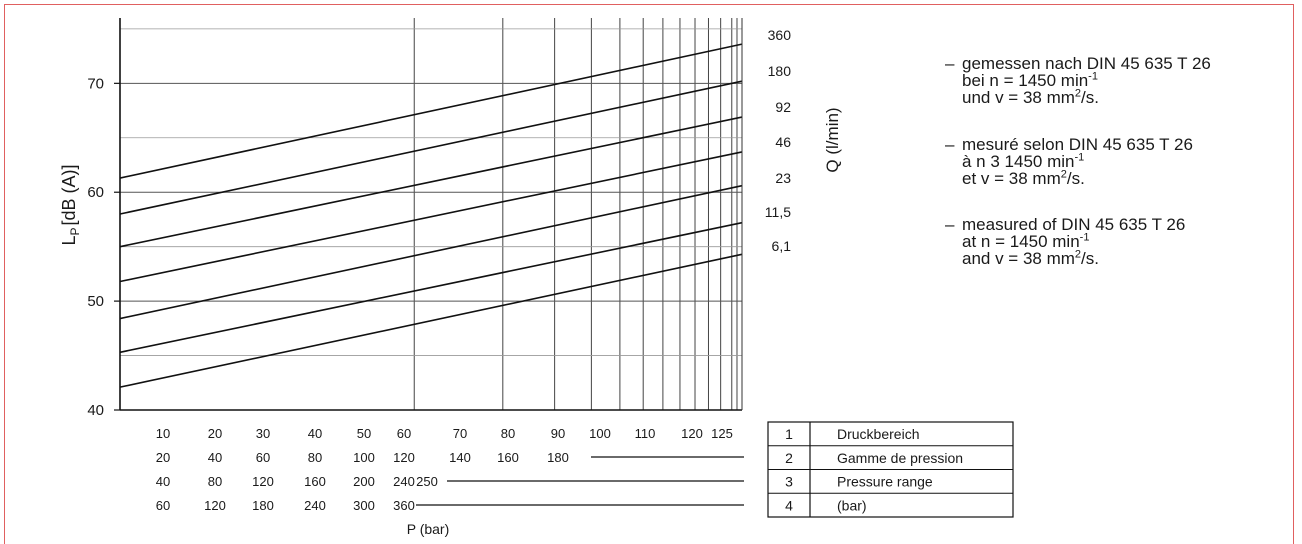  What do you see at coordinates (885, 482) in the screenshot?
I see `legend-row-text: Pressure range` at bounding box center [885, 482].